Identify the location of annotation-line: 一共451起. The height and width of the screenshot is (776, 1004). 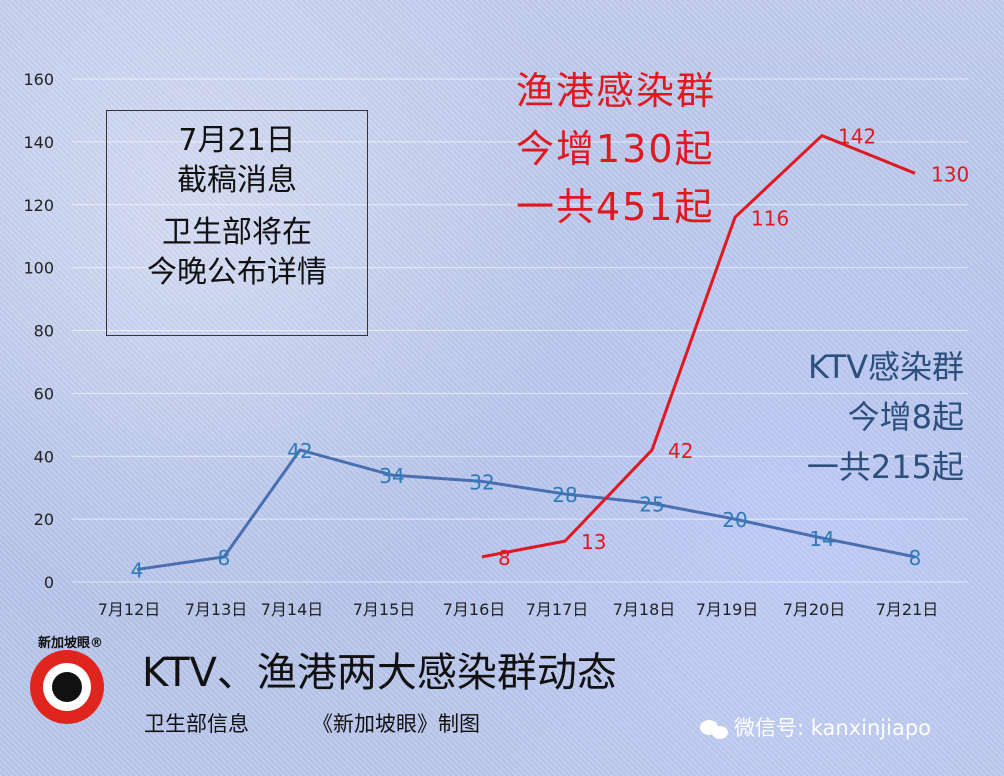
(615, 207).